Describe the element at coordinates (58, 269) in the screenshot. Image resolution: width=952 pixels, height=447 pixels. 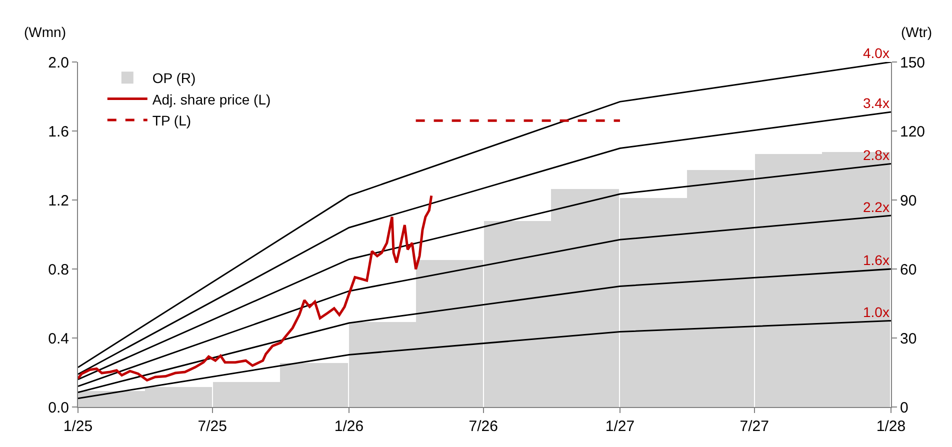
I see `y-tick-label: 0.8` at that location.